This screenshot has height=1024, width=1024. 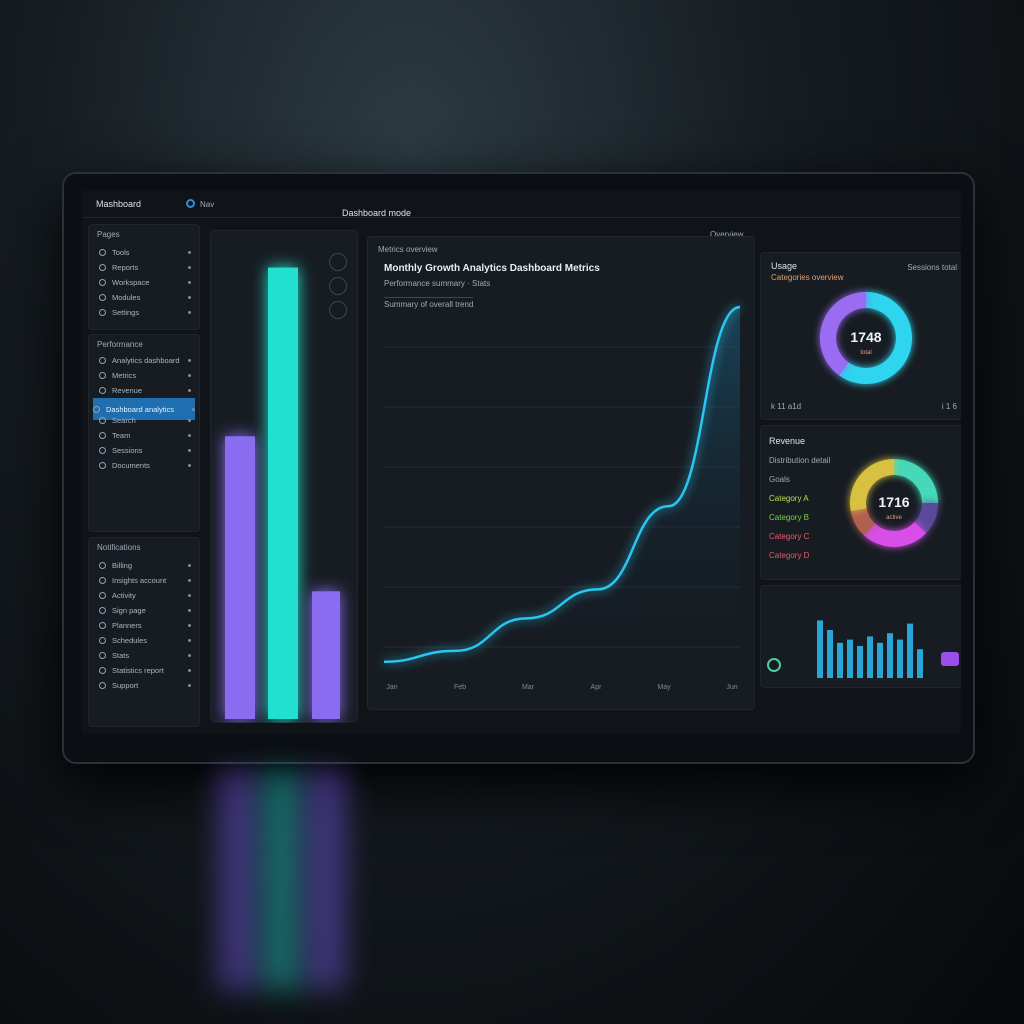 What do you see at coordinates (894, 518) in the screenshot?
I see `center-sub-label: active` at bounding box center [894, 518].